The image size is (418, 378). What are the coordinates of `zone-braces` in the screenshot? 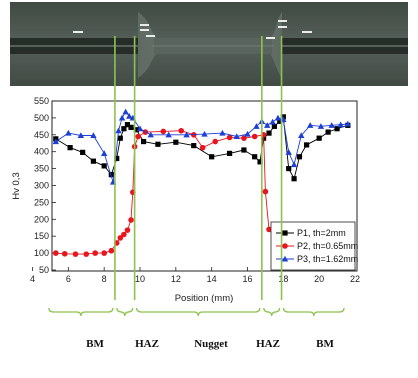 It's located at (196, 312).